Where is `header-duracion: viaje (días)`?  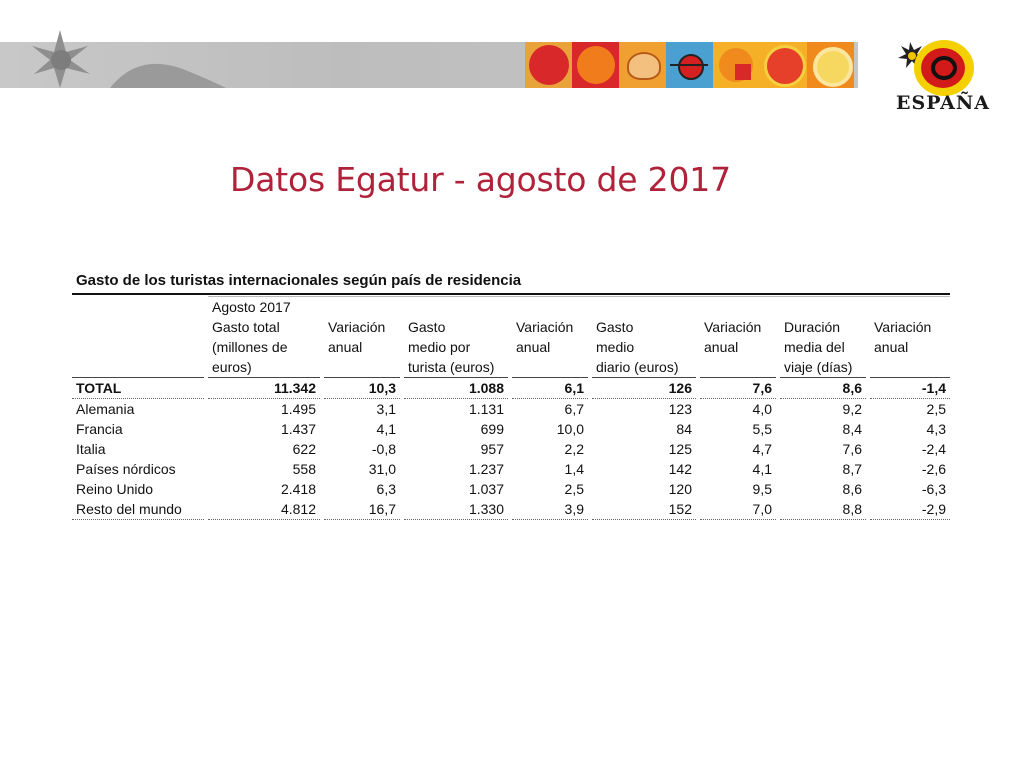
header-duracion: viaje (días) is located at coordinates (823, 367).